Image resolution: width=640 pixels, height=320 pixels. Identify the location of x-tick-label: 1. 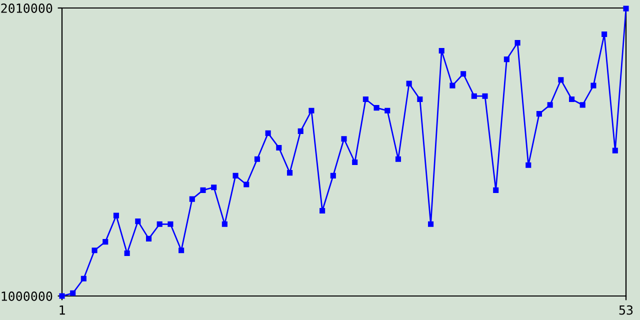
(62, 310).